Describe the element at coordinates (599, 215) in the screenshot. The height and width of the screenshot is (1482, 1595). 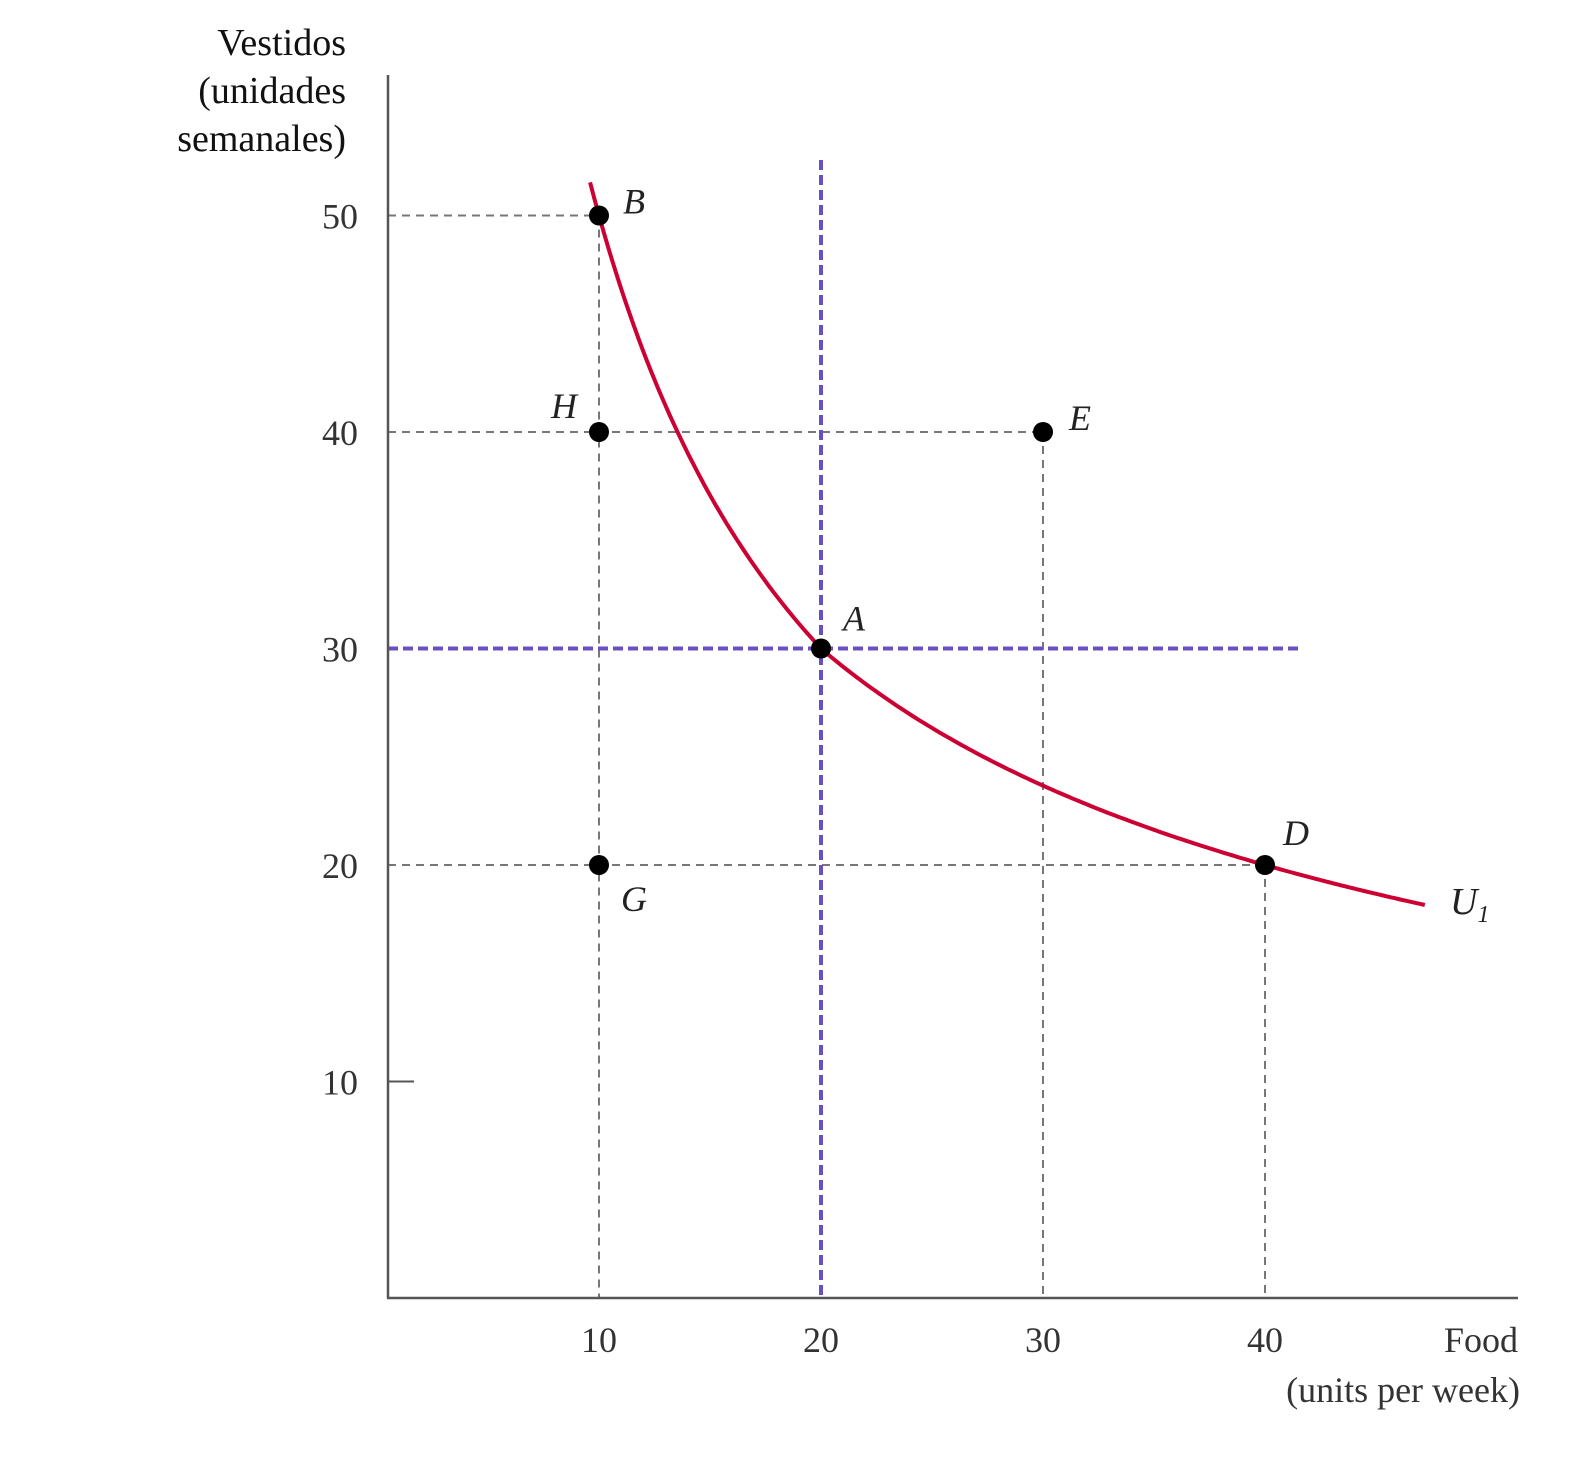
I see `point-b` at that location.